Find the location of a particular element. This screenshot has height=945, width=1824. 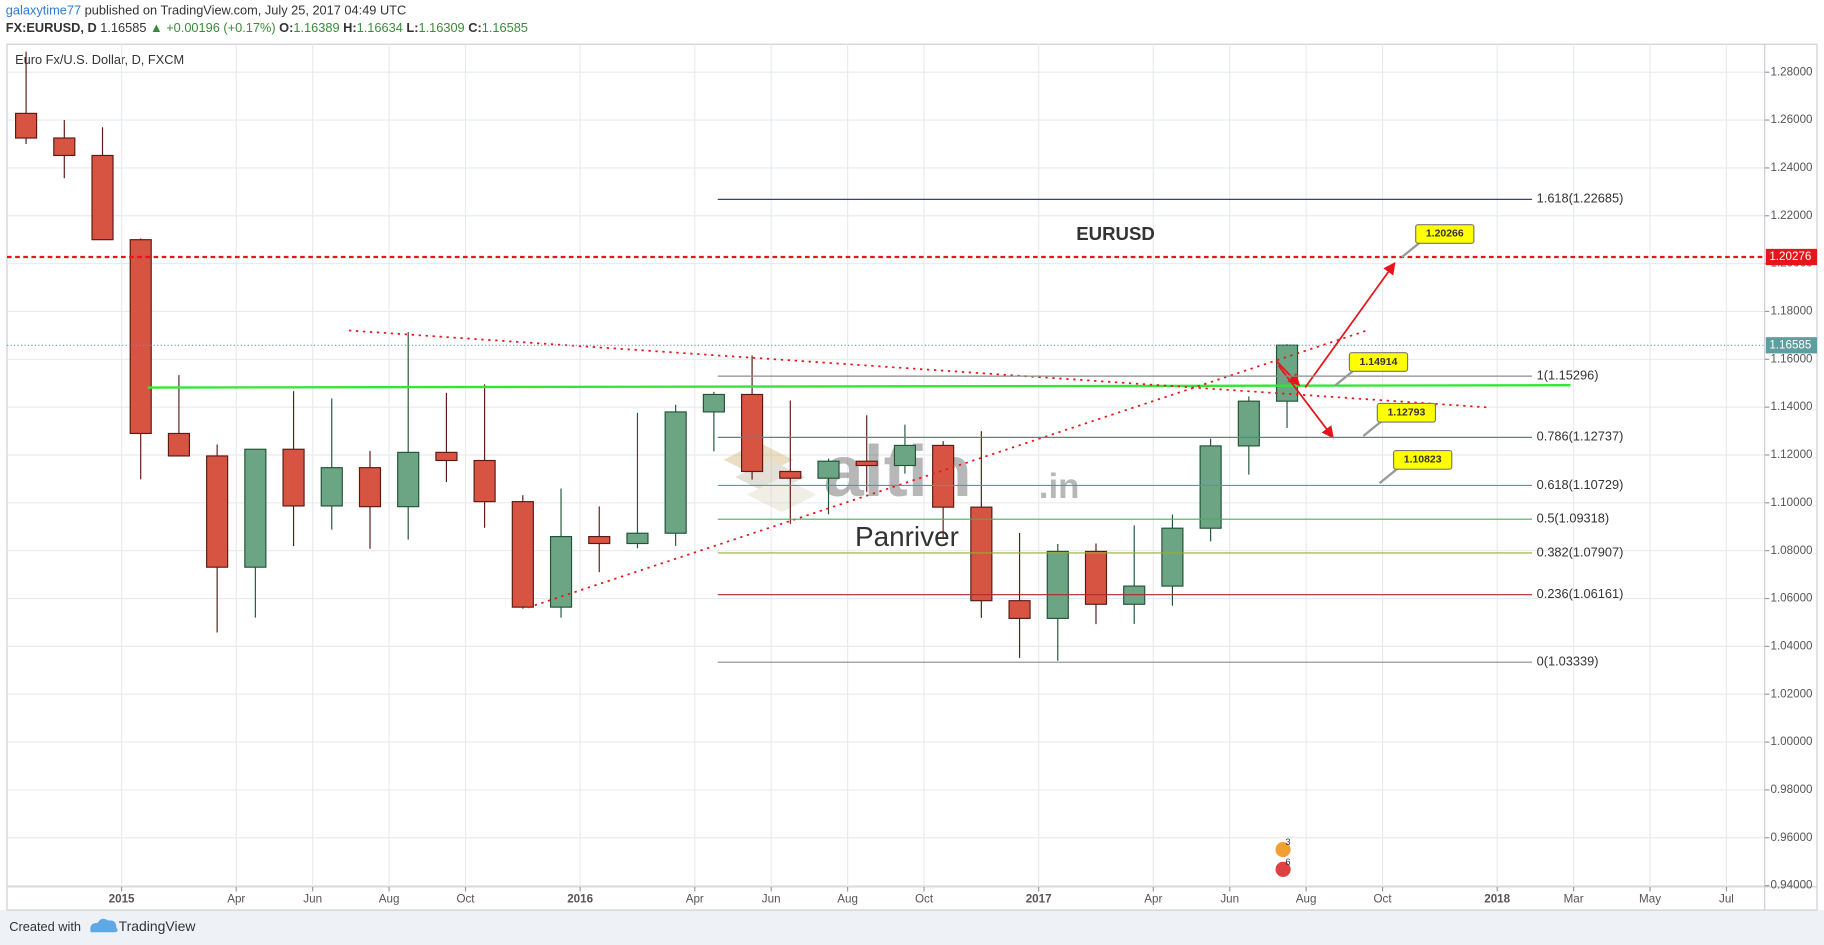

x-tick-label: Jun is located at coordinates (312, 899).